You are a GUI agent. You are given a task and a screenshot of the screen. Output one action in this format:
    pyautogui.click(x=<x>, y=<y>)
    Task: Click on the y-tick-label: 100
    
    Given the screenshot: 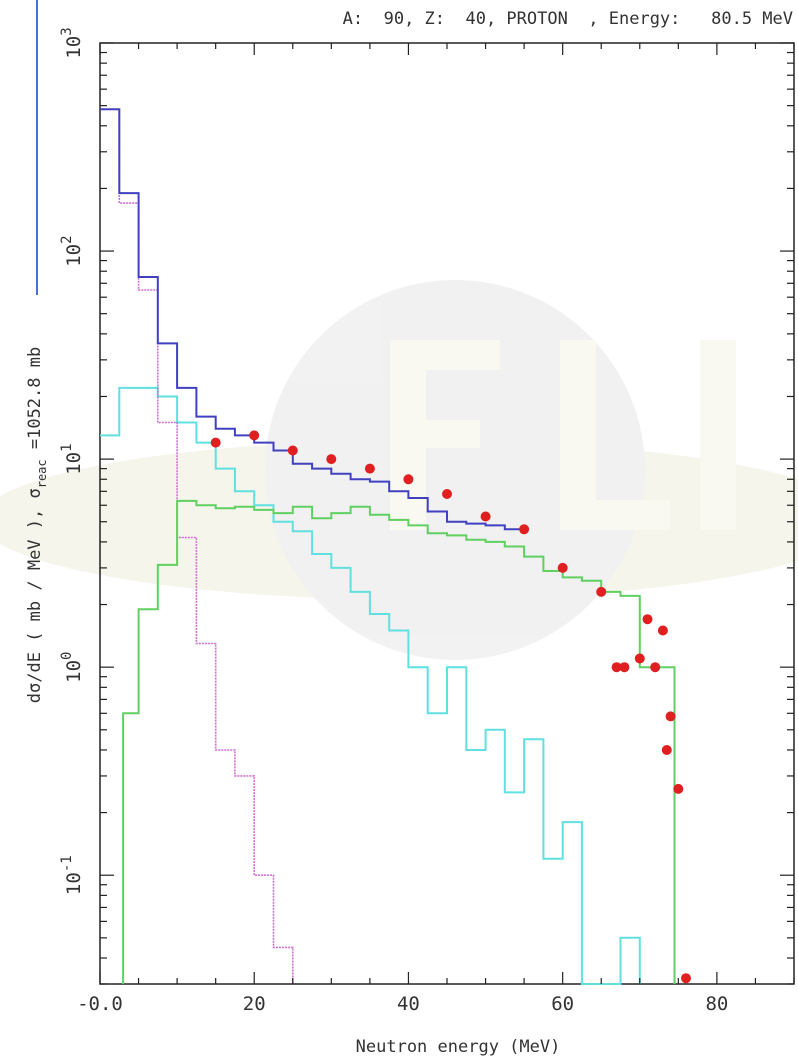 What is the action you would take?
    pyautogui.click(x=72, y=667)
    